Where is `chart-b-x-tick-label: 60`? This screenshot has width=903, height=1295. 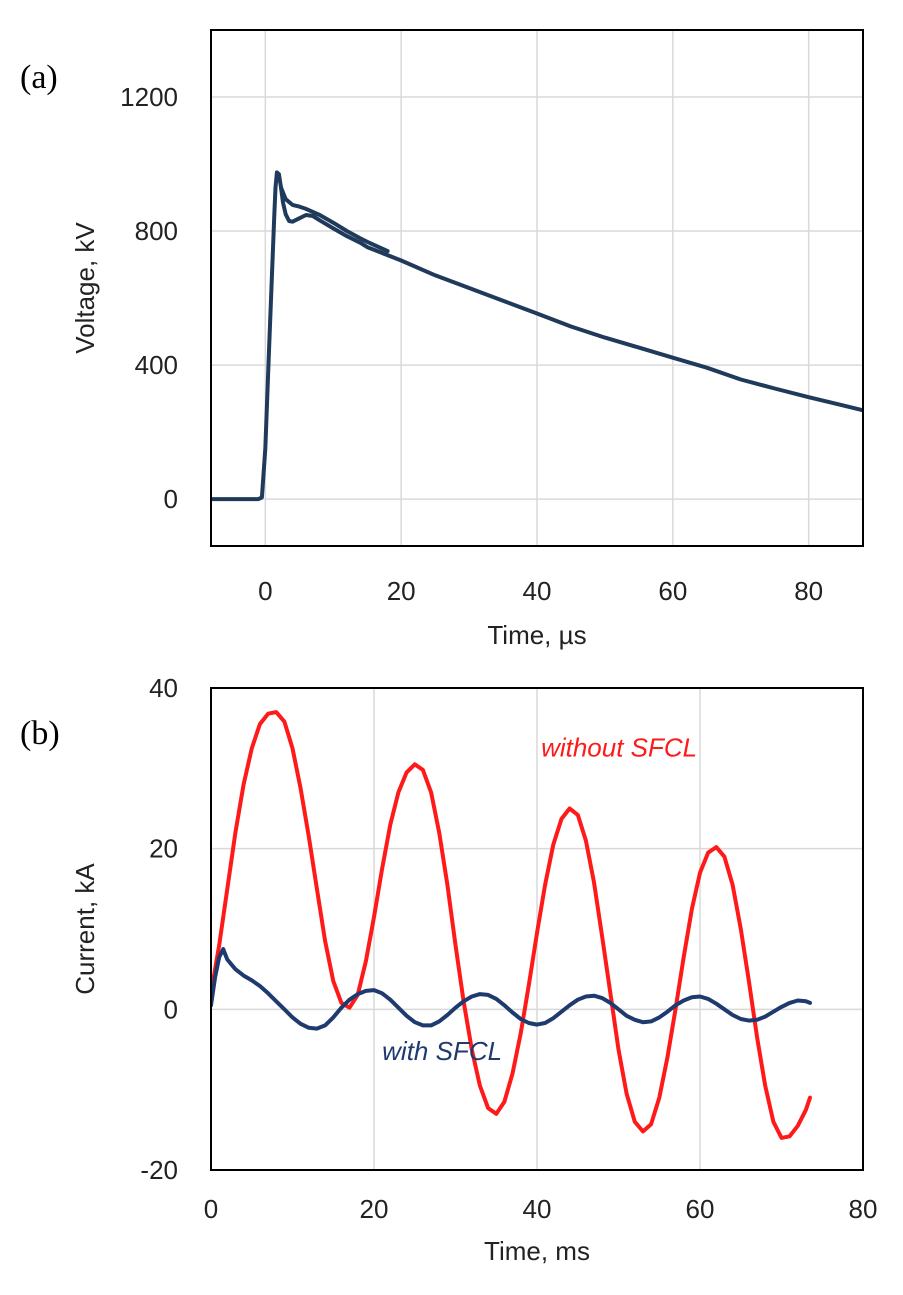
chart-b-x-tick-label: 60 is located at coordinates (700, 1209).